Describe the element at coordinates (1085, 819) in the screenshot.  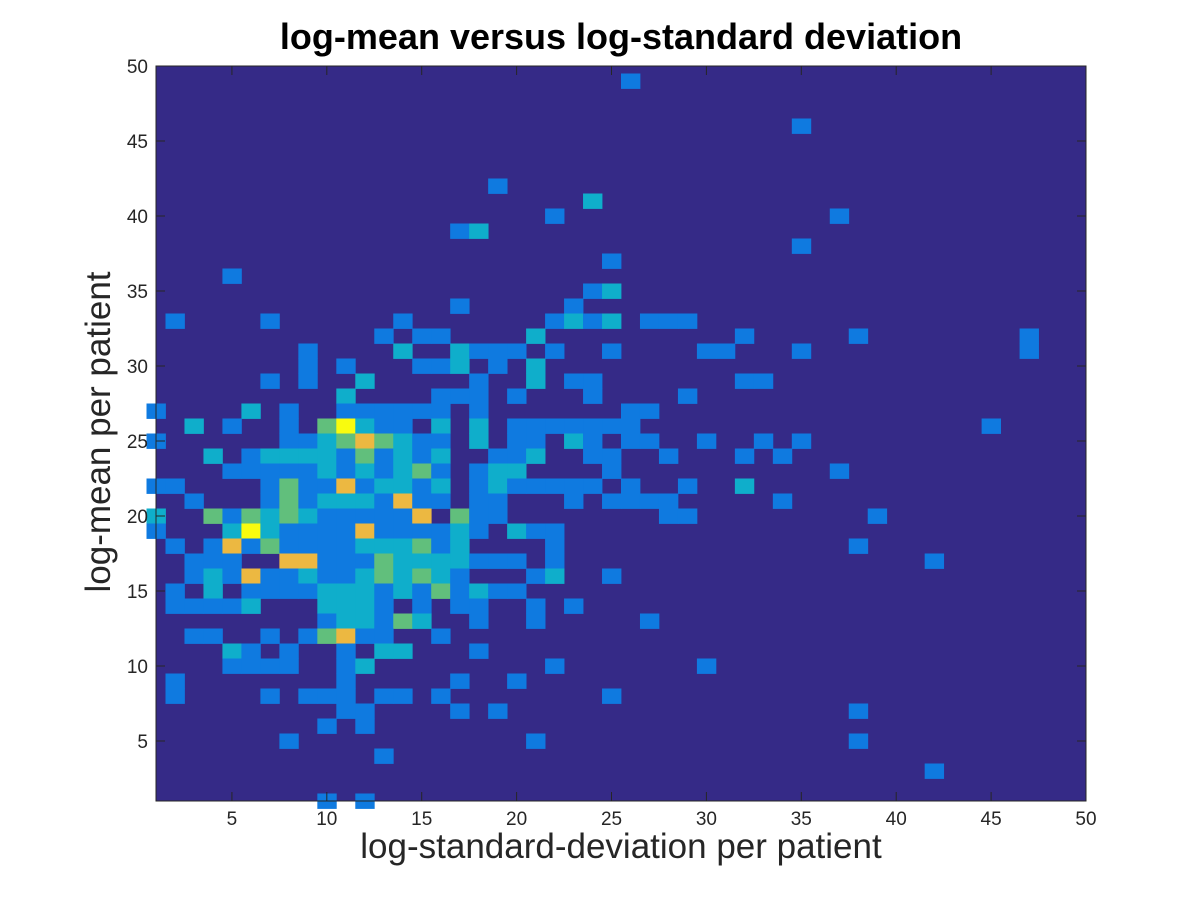
I see `x-tick-label: 50` at that location.